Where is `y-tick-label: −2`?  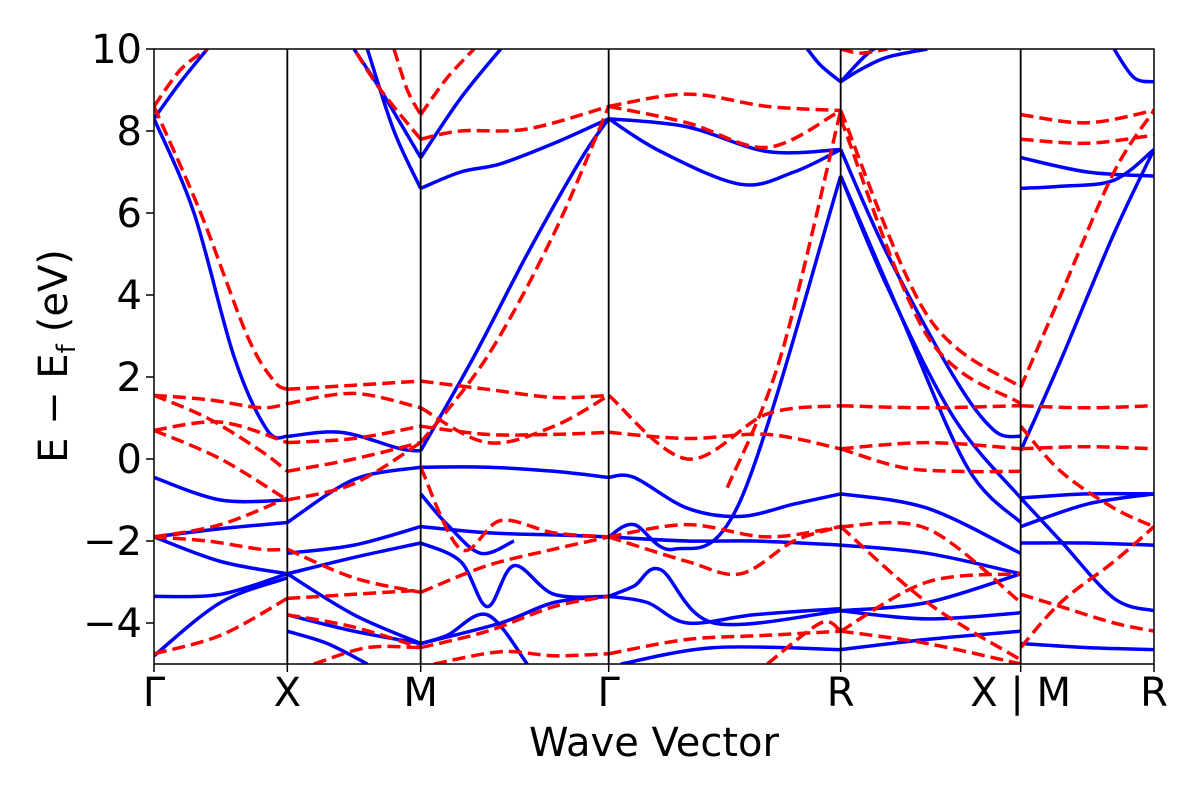
y-tick-label: −2 is located at coordinates (112, 542).